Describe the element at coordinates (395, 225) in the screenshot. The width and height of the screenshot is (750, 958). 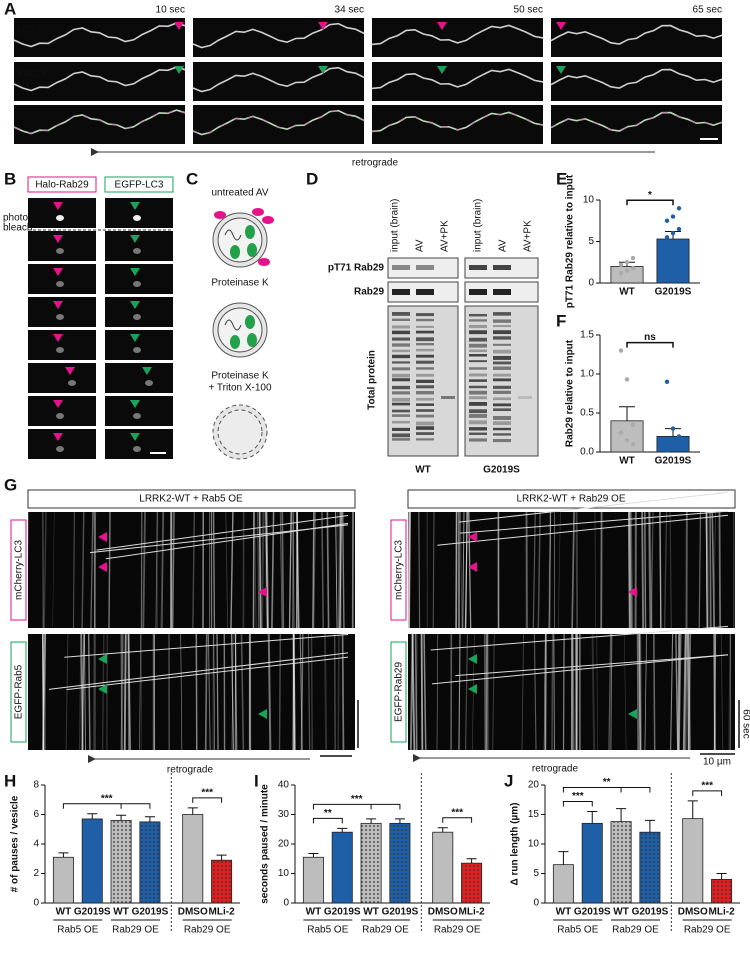
I see `lane-label: input (brain)` at that location.